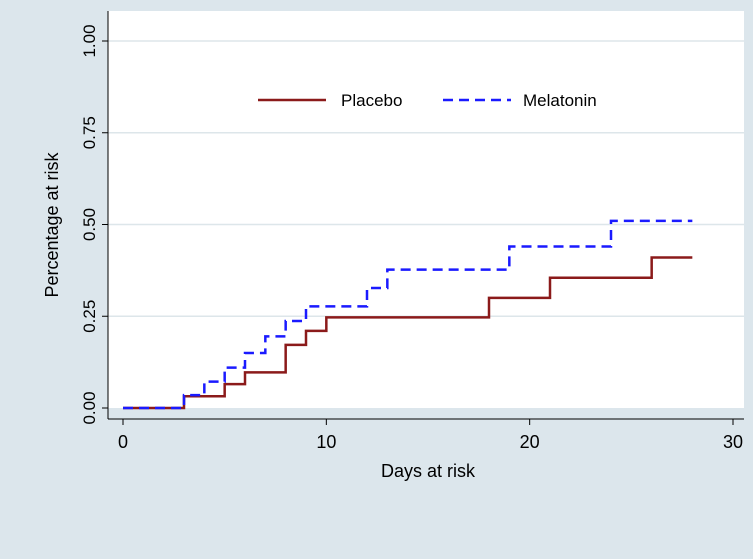 Image resolution: width=753 pixels, height=559 pixels. What do you see at coordinates (733, 442) in the screenshot?
I see `x-tick-label: 30` at bounding box center [733, 442].